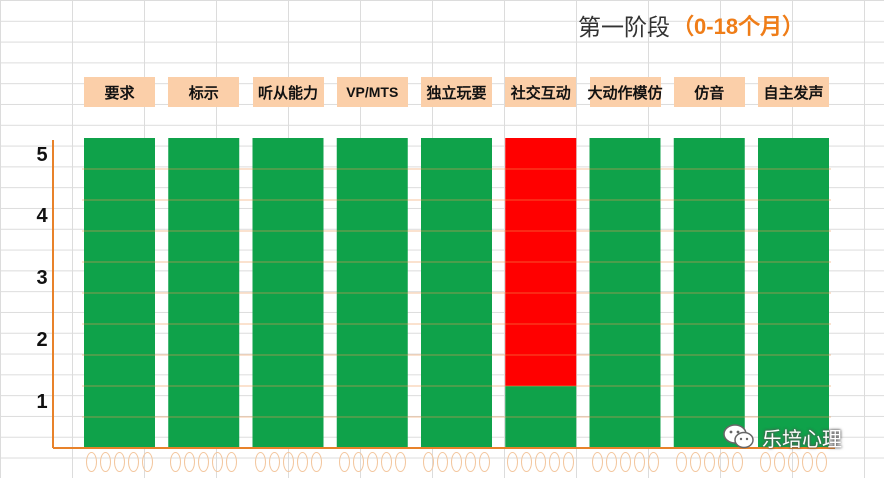 The width and height of the screenshot is (884, 478). I want to click on y-tick-label: 4, so click(42, 216).